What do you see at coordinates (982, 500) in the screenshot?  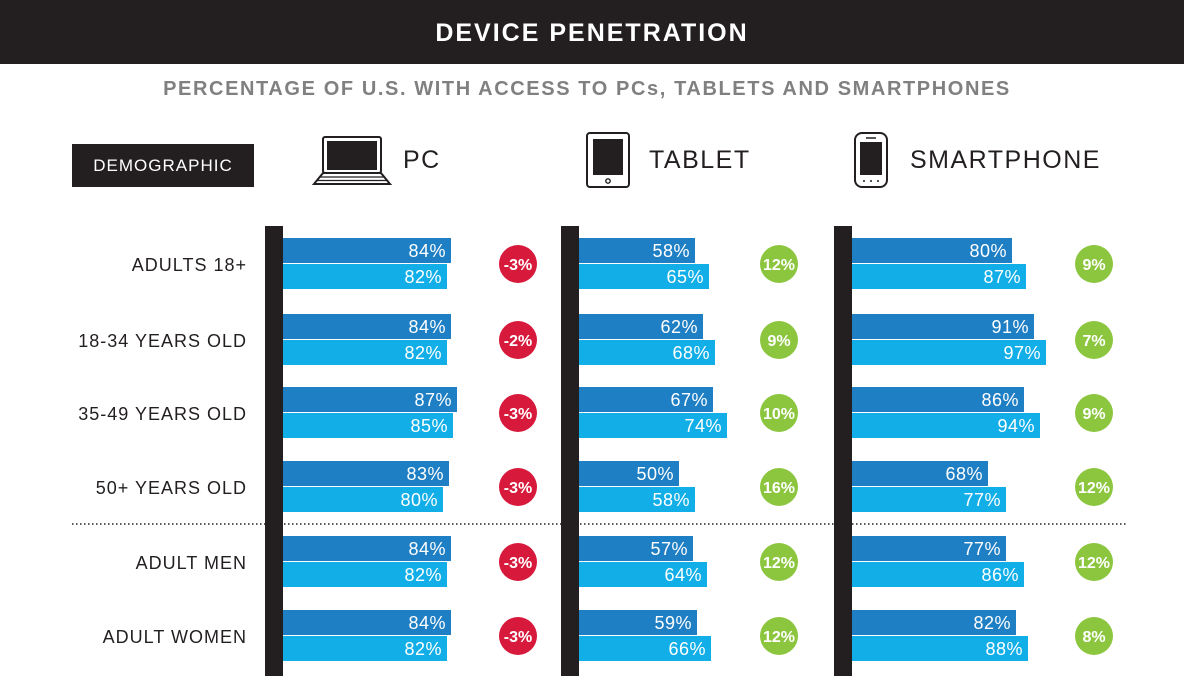 I see `bar-value-label: 77%` at bounding box center [982, 500].